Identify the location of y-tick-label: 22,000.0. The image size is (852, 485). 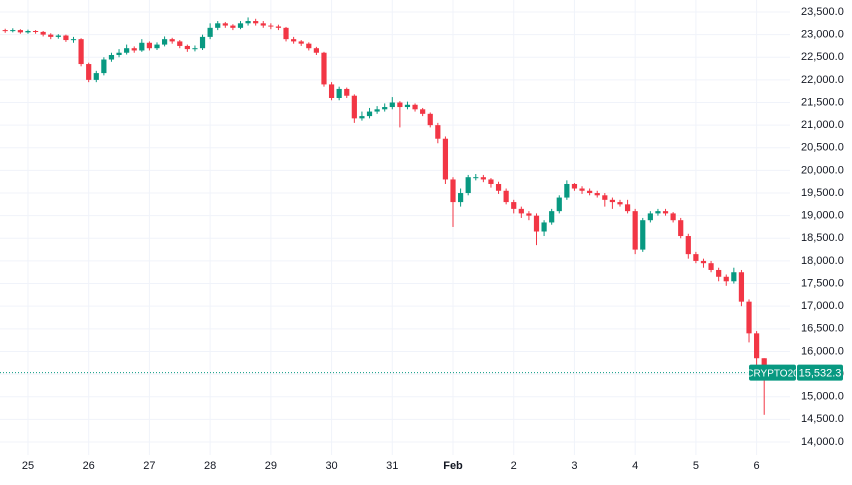
(822, 80).